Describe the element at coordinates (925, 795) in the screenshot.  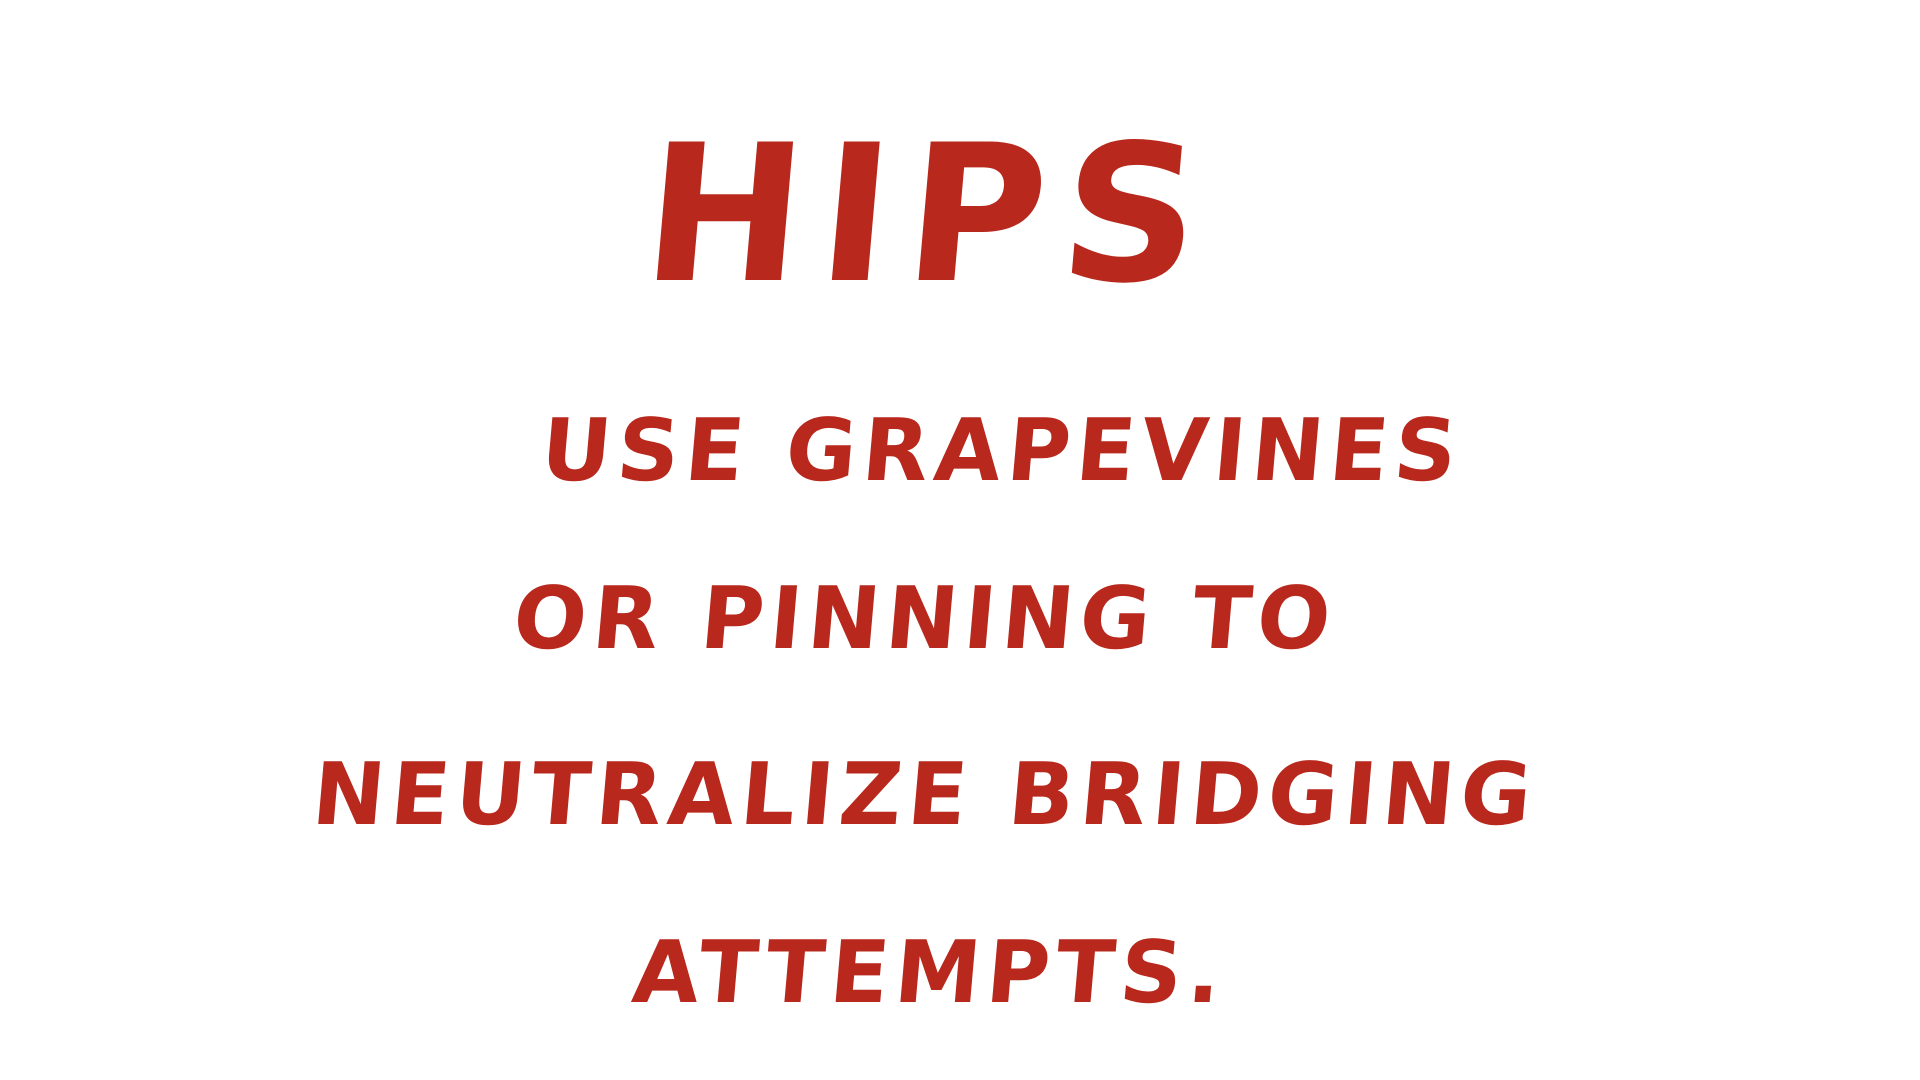
I see `body-line-3: NEUTRALIZE BRIDGING` at that location.